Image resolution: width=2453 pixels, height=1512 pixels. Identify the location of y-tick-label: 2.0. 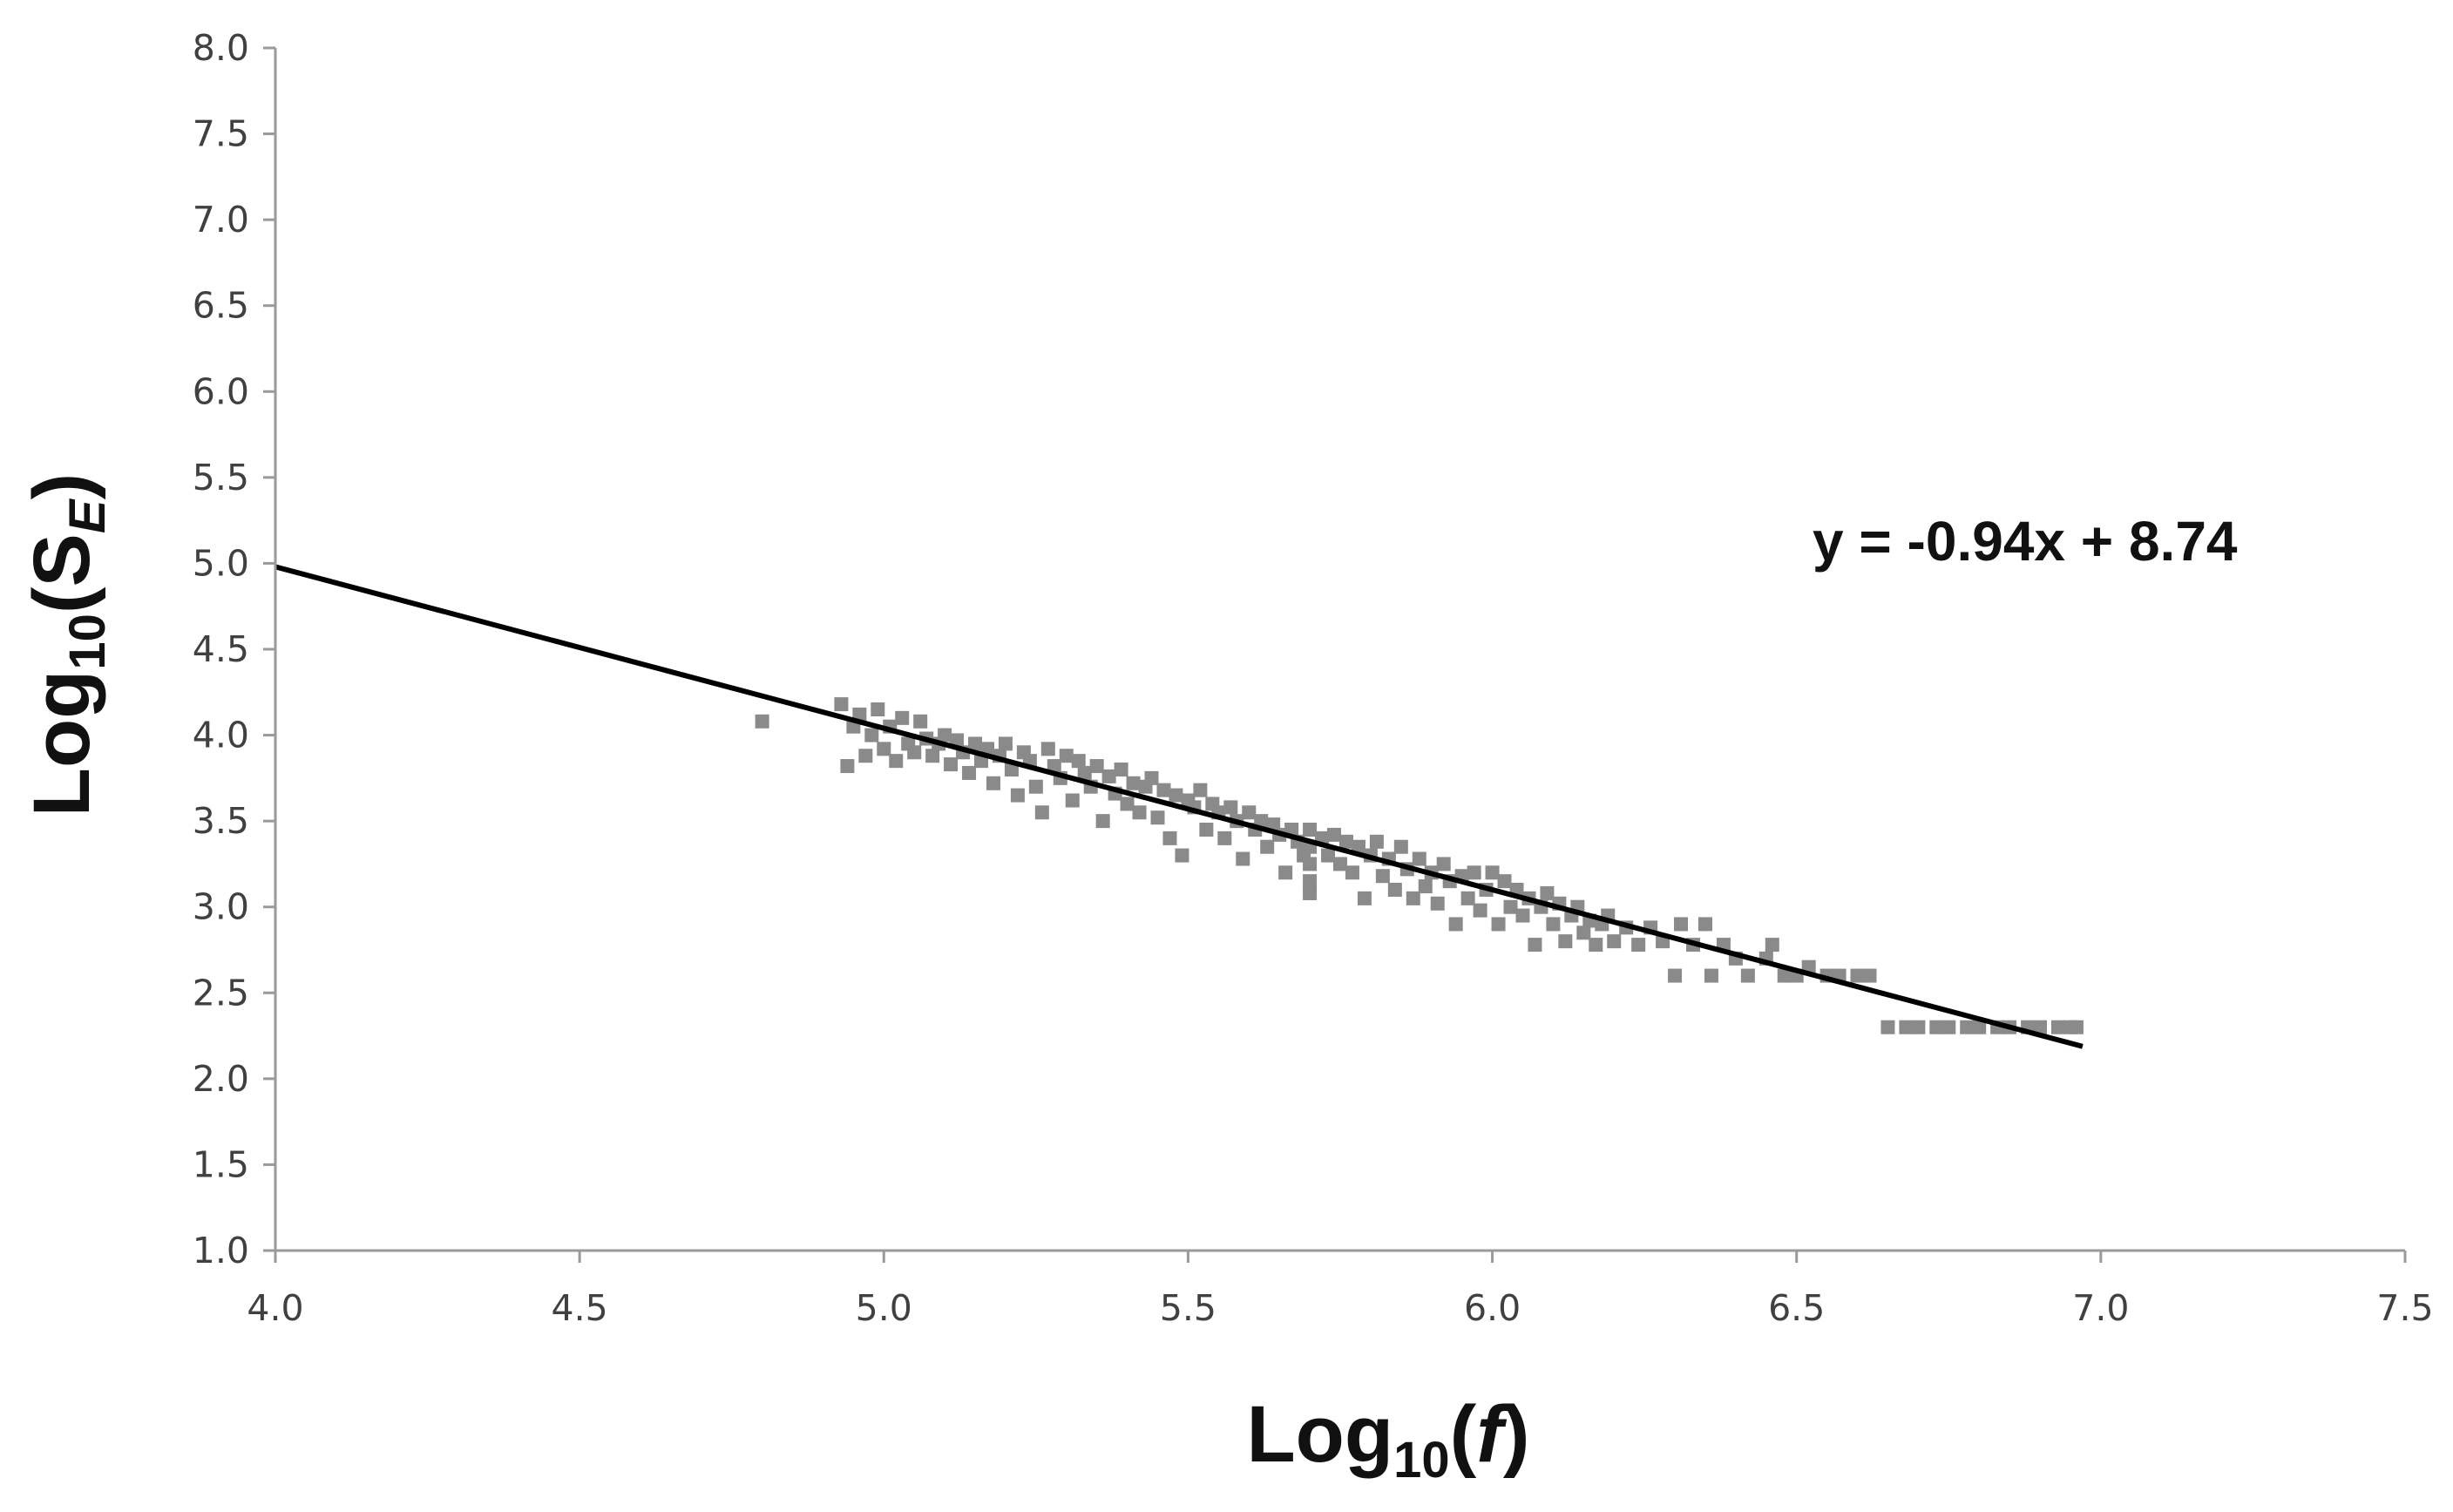
(221, 1079).